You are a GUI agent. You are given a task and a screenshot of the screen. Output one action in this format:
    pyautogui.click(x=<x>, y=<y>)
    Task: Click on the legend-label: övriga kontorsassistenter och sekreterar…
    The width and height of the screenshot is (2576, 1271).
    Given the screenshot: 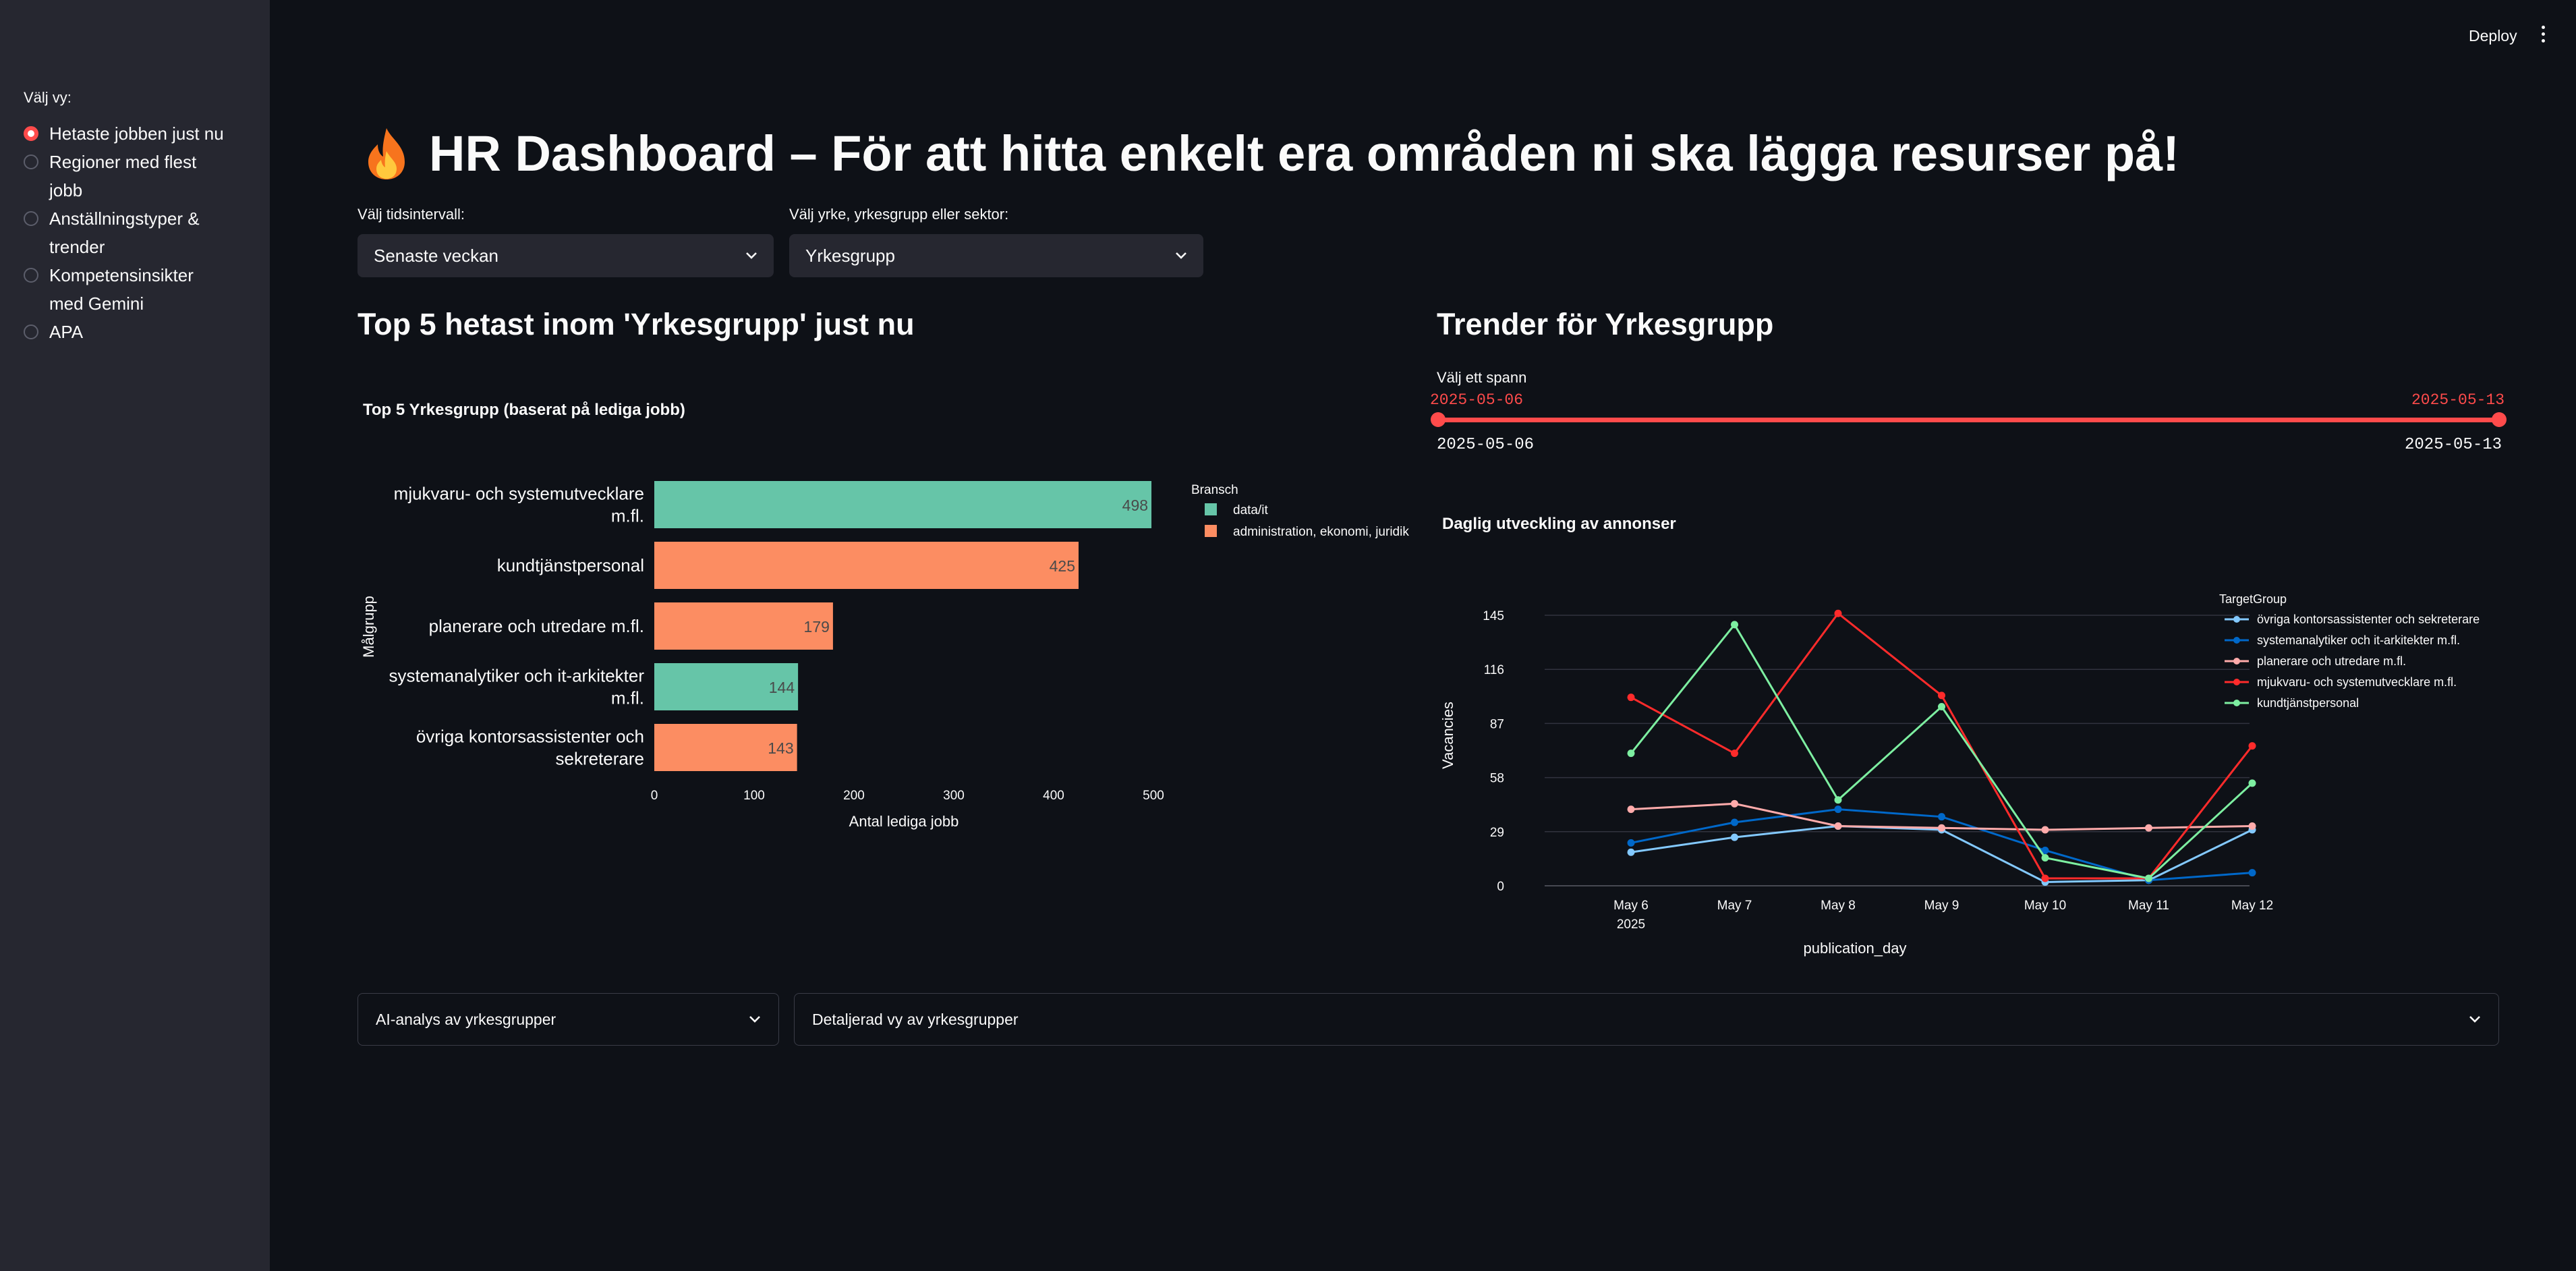 What is the action you would take?
    pyautogui.click(x=2368, y=619)
    